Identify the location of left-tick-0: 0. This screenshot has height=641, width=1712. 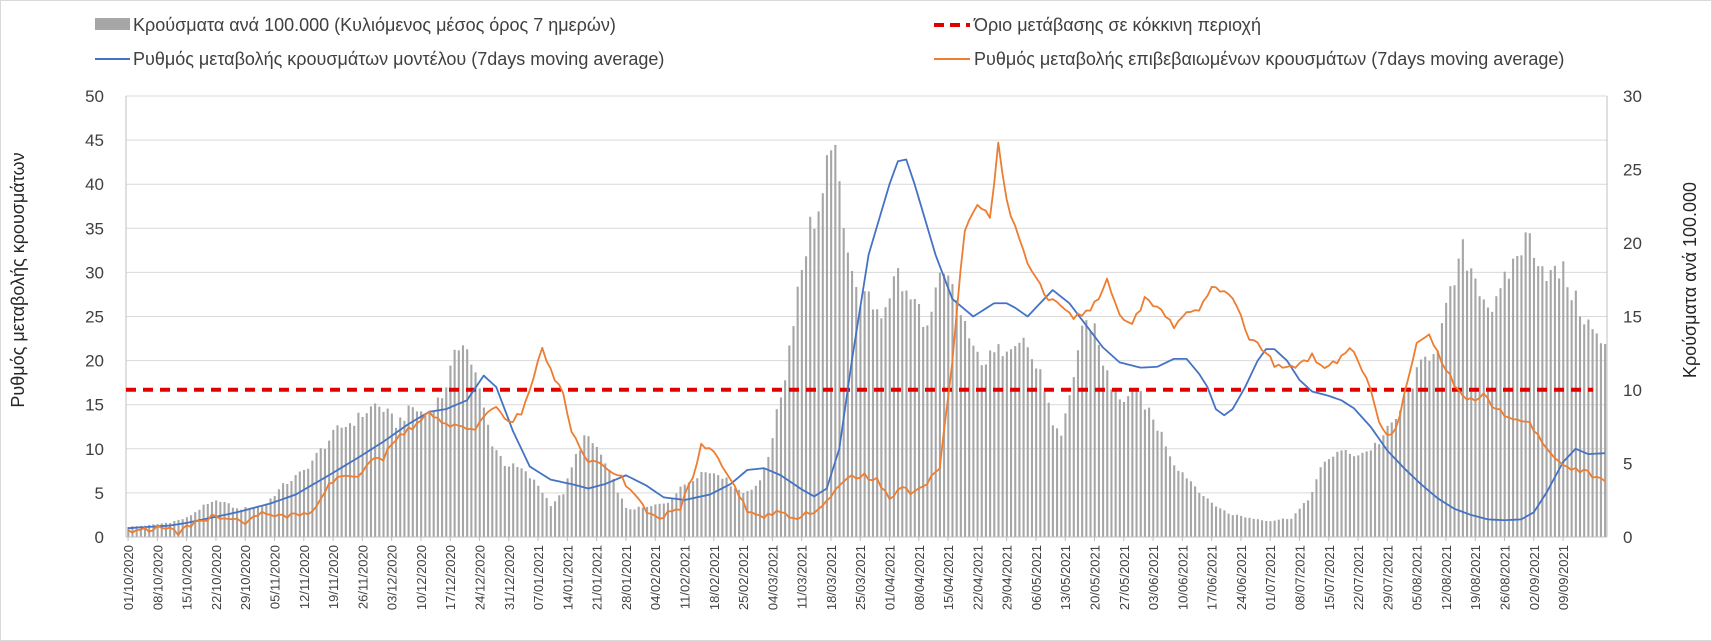
(99, 537).